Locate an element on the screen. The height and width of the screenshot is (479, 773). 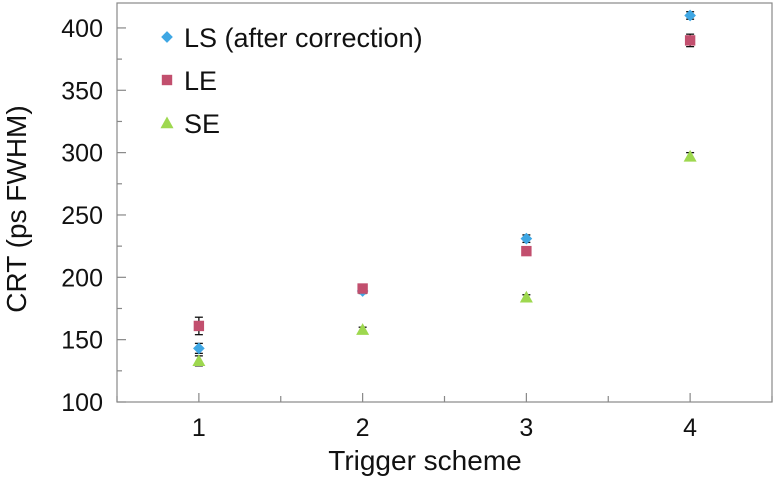
y-tick-label: 300 is located at coordinates (82, 154).